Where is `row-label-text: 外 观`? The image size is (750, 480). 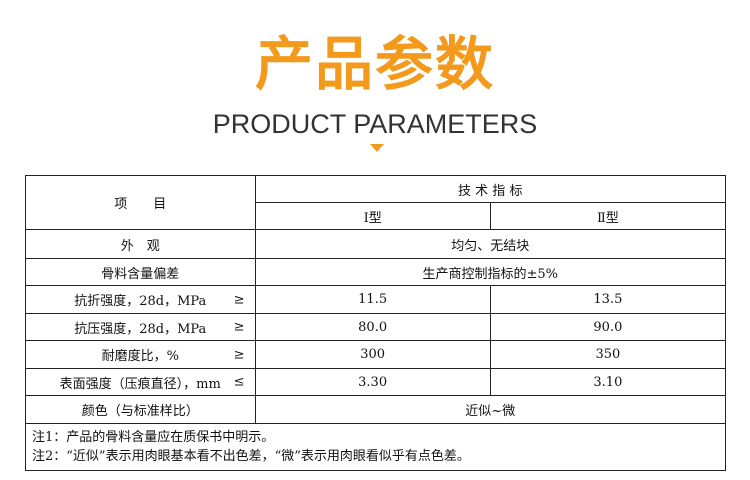
row-label-text: 外 观 is located at coordinates (140, 246).